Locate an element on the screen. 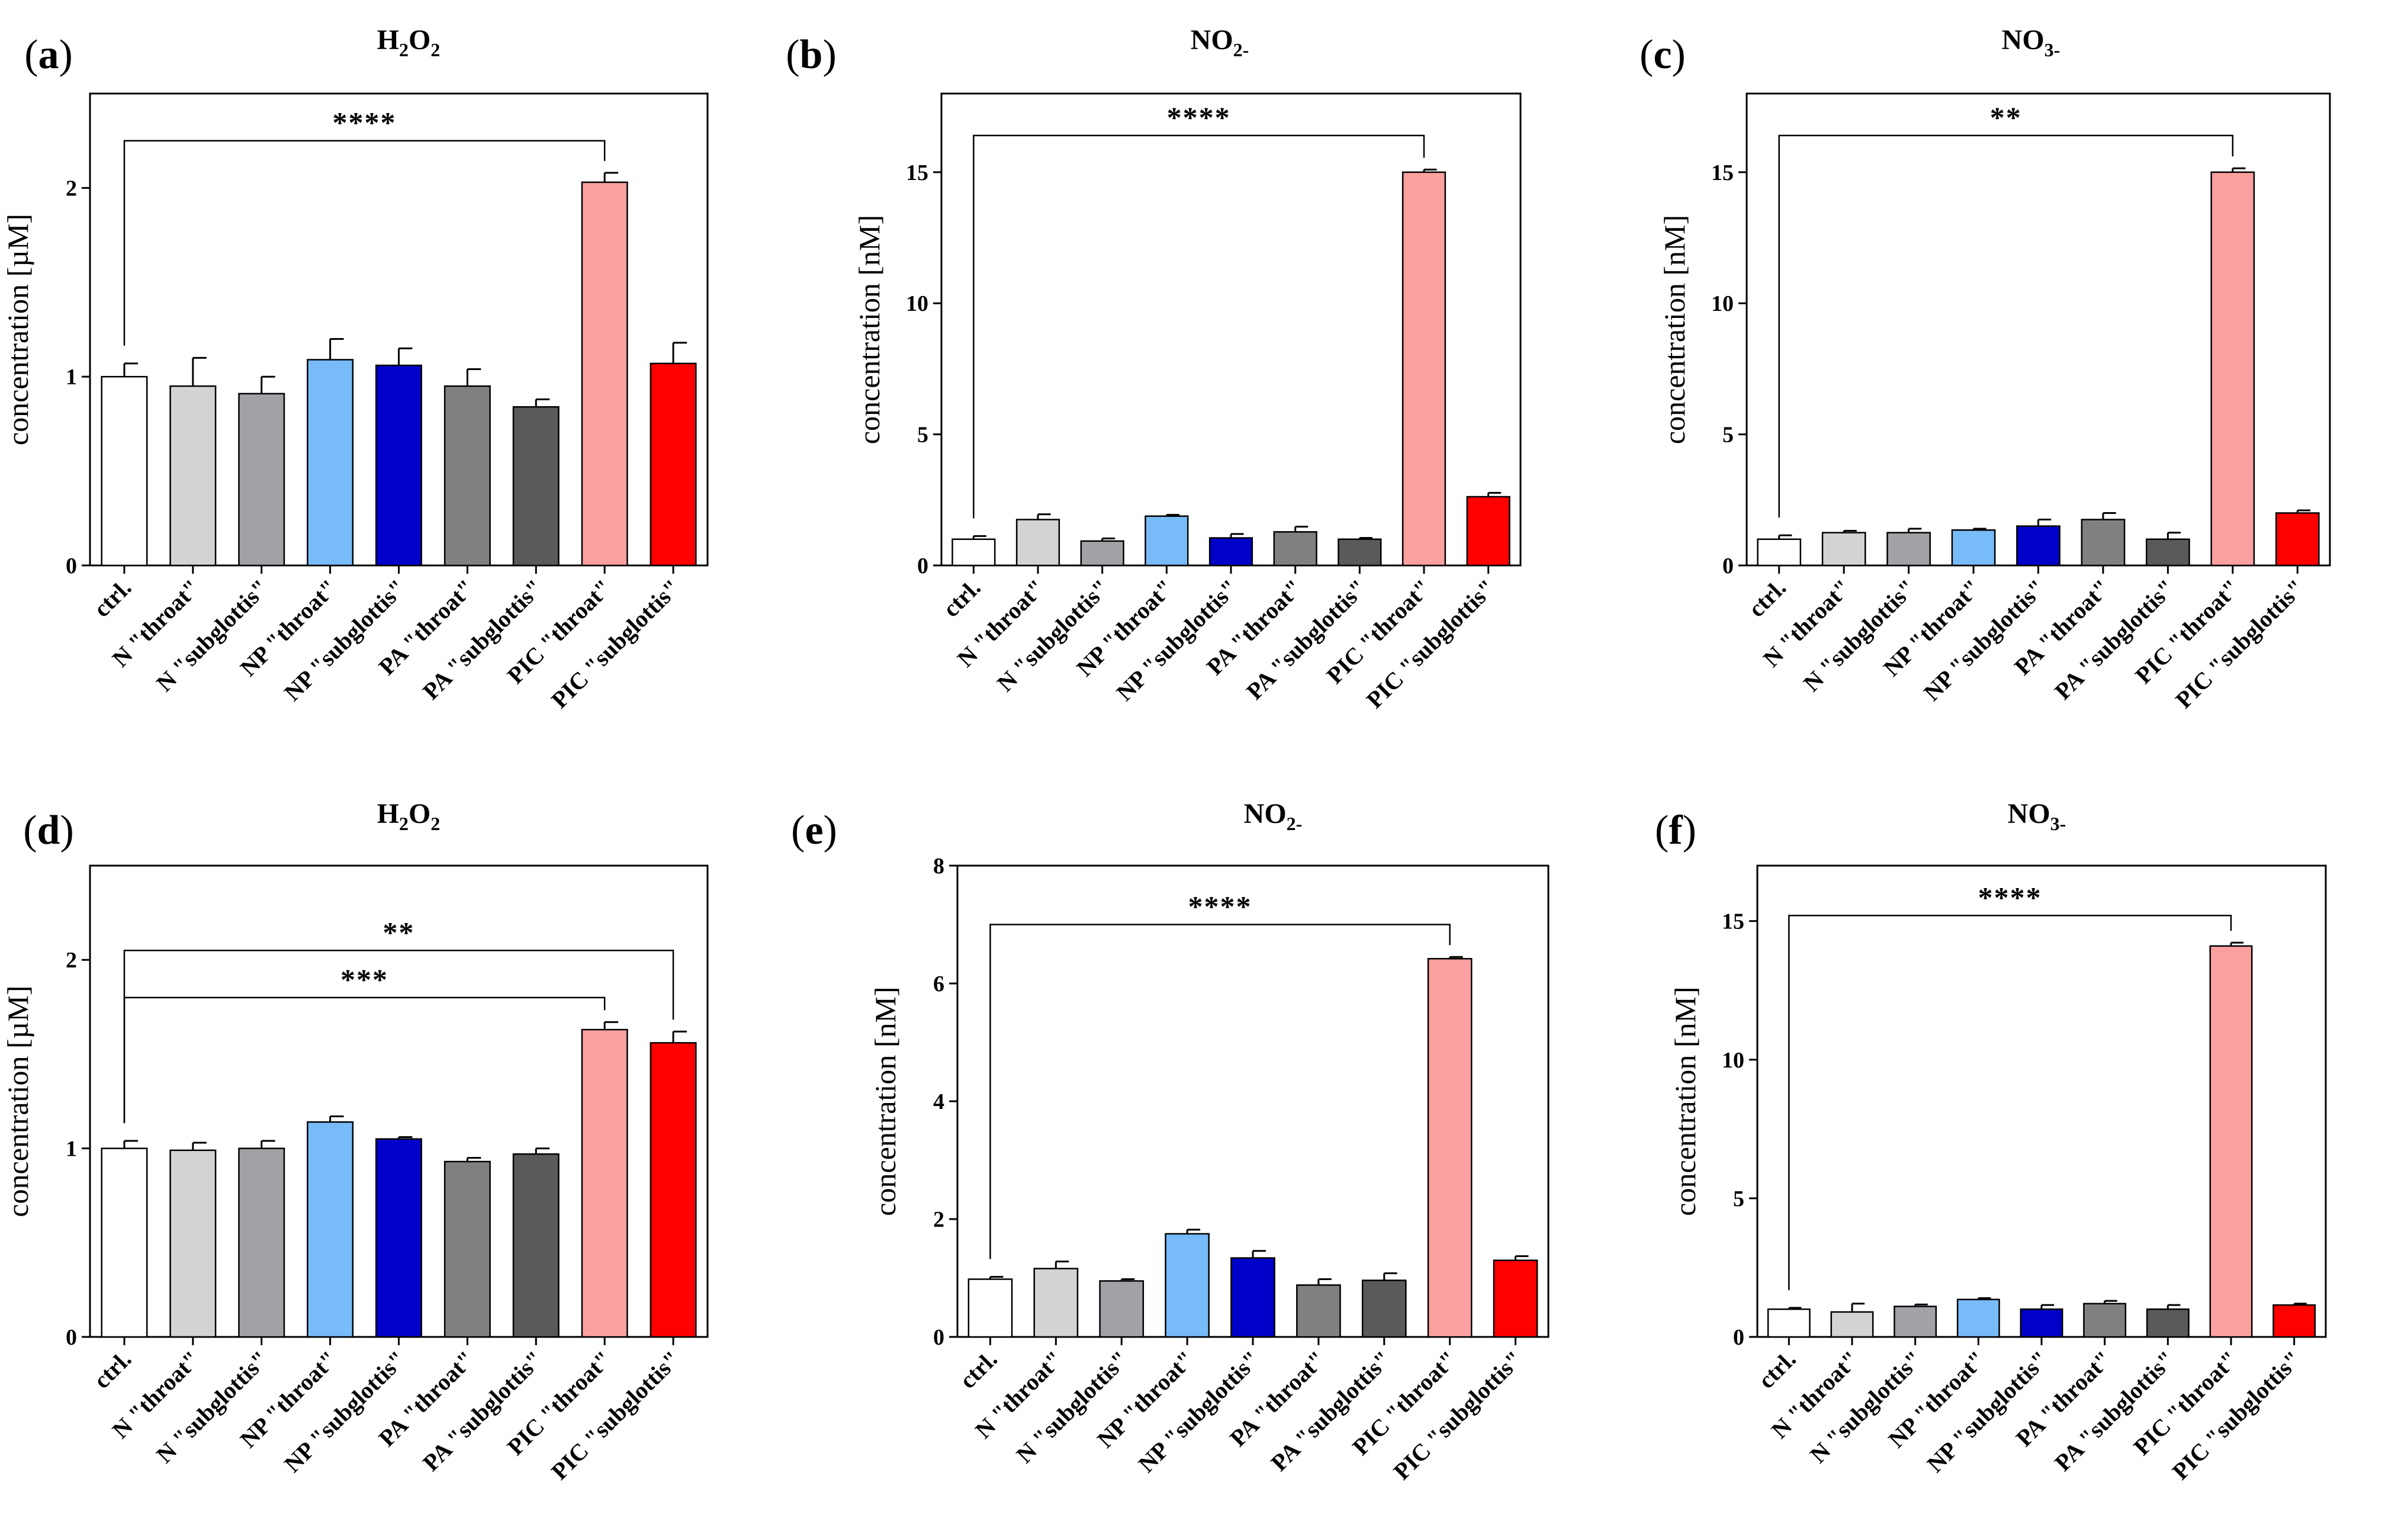  panel-label: (c) is located at coordinates (1663, 55).